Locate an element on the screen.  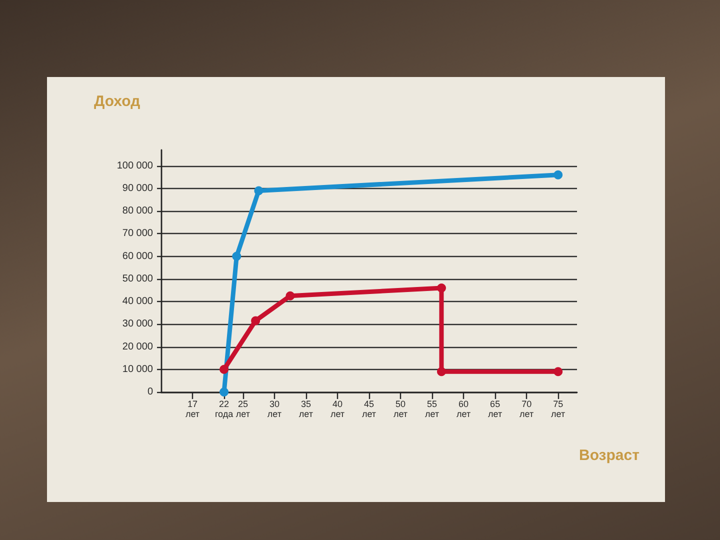
y-tick-label: 70 000 is located at coordinates (138, 234).